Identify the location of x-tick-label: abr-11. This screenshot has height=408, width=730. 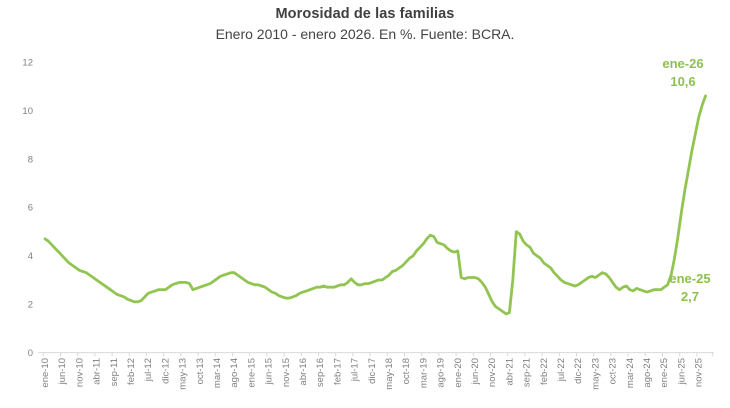
(97, 371).